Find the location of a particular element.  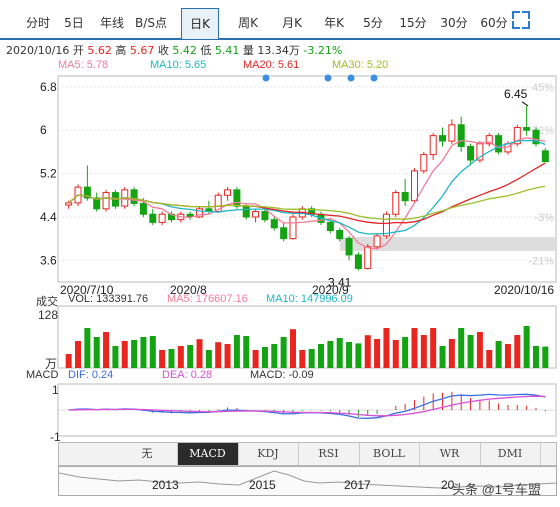

indicator-button-4: BOLL is located at coordinates (389, 454).